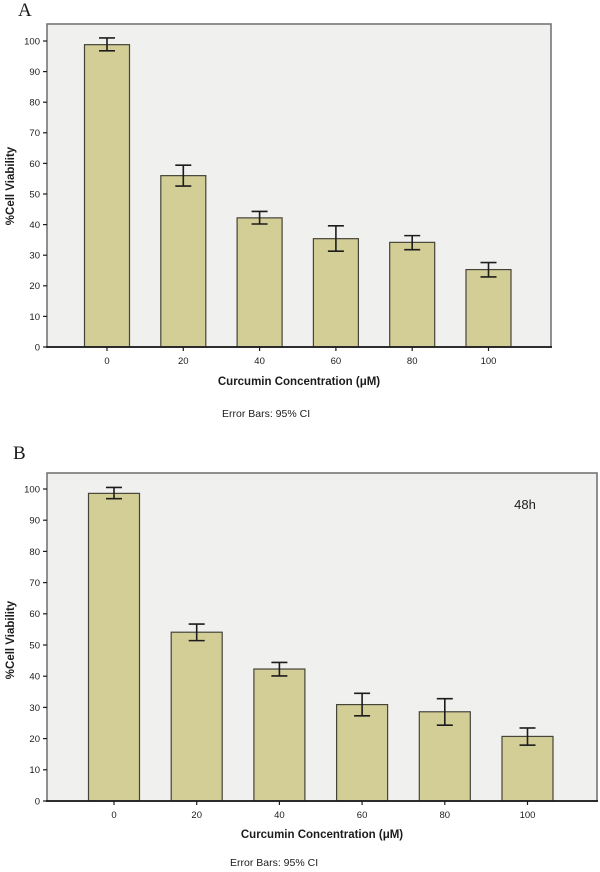 The width and height of the screenshot is (600, 872). Describe the element at coordinates (525, 504) in the screenshot. I see `annotation-48h: 48h` at that location.